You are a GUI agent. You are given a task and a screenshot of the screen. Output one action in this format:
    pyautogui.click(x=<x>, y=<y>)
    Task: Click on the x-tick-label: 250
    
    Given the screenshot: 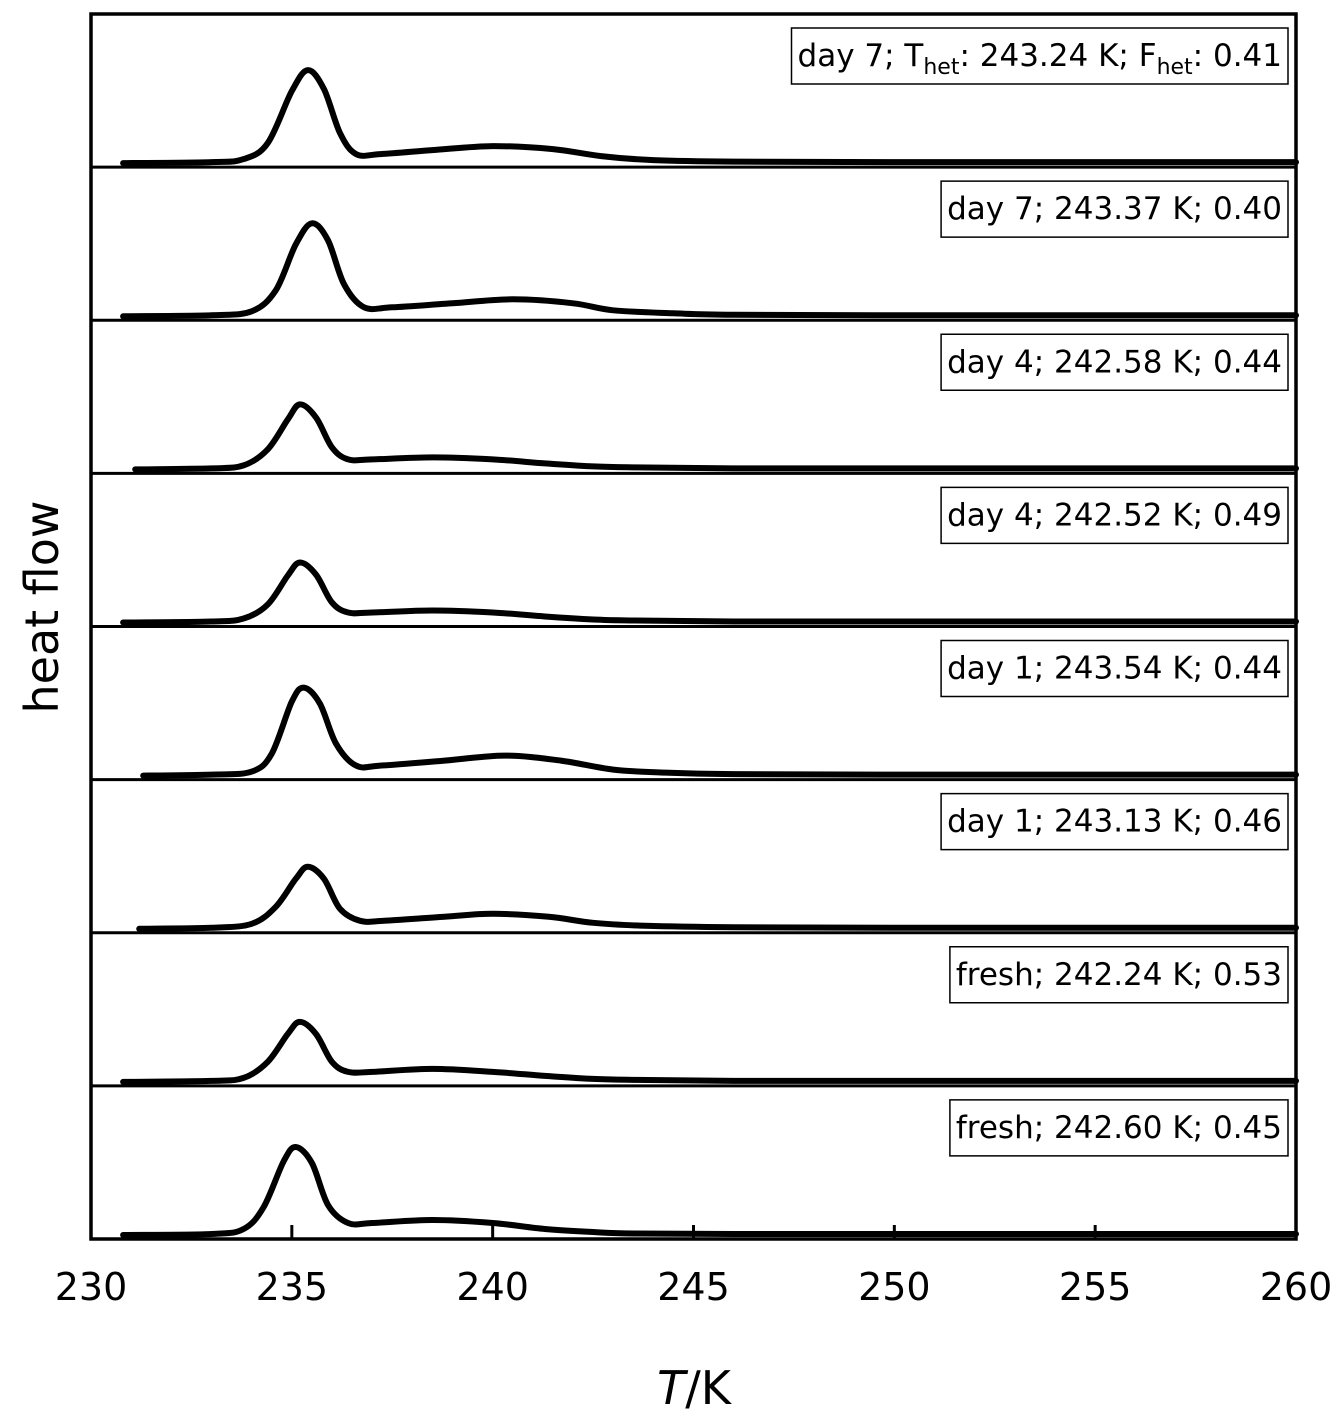 What is the action you would take?
    pyautogui.click(x=894, y=1287)
    